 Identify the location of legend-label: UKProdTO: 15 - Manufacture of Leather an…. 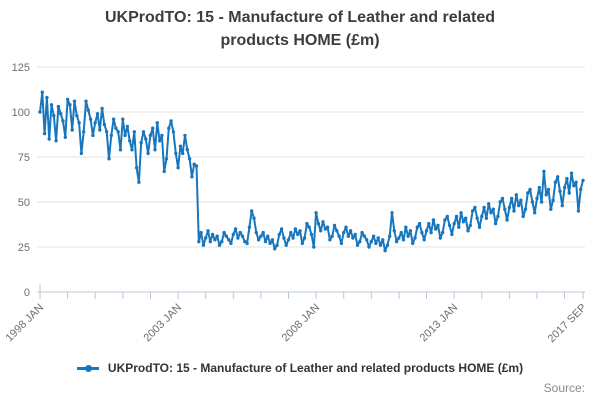
(315, 368).